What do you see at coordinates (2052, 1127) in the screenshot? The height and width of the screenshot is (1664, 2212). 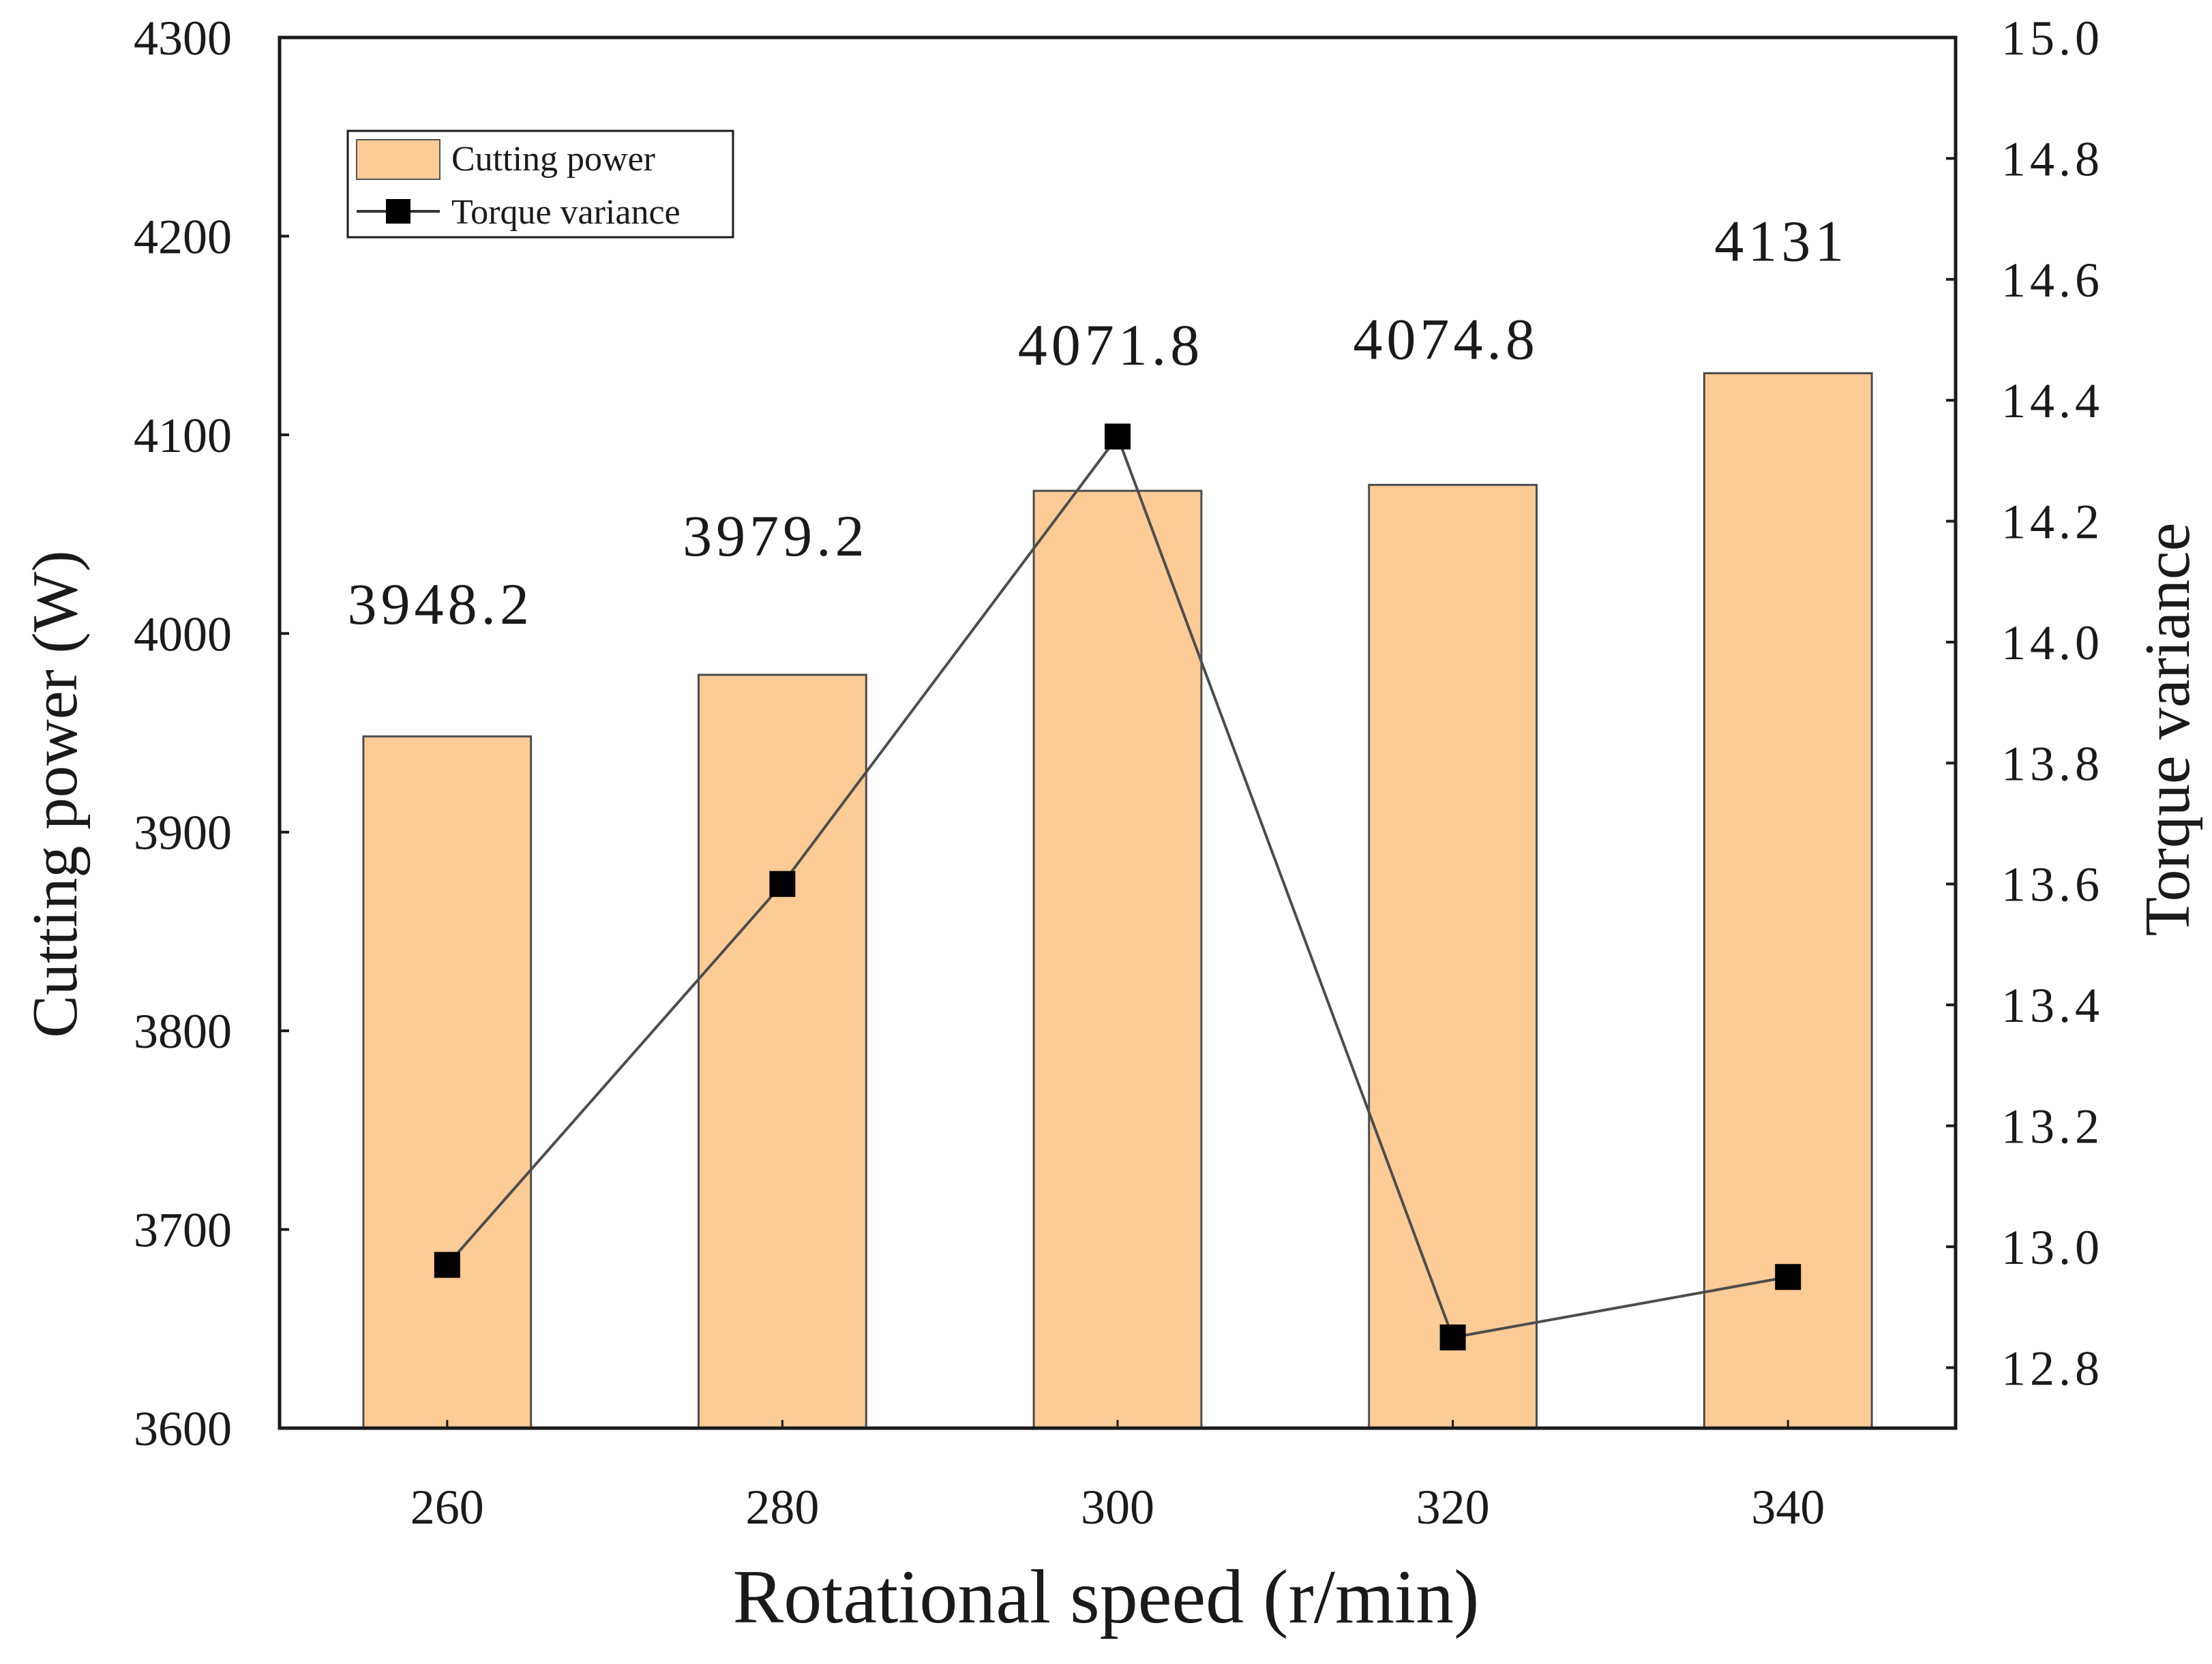 I see `right-tick-label-13.2: 13.2` at bounding box center [2052, 1127].